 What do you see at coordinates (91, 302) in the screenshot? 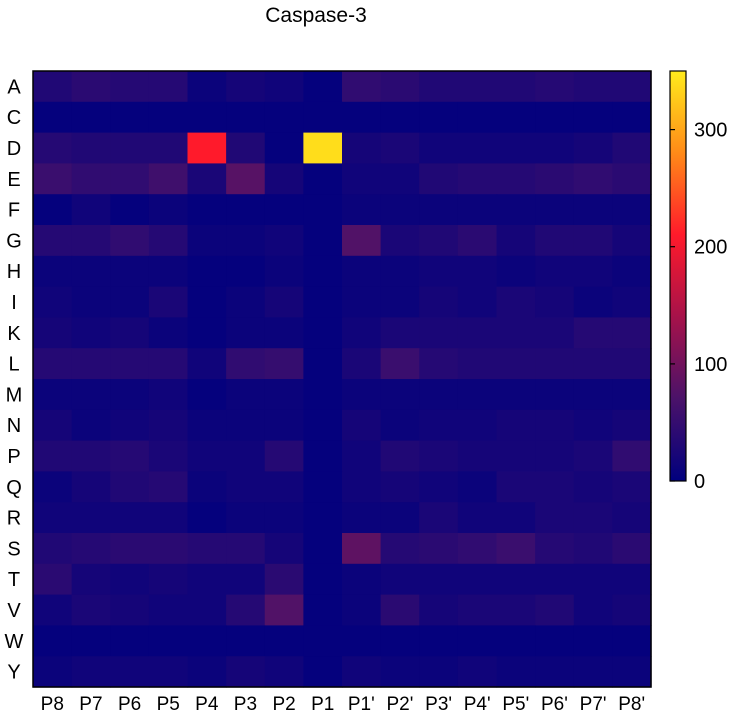
I see `heatmap-cell-I-P7` at bounding box center [91, 302].